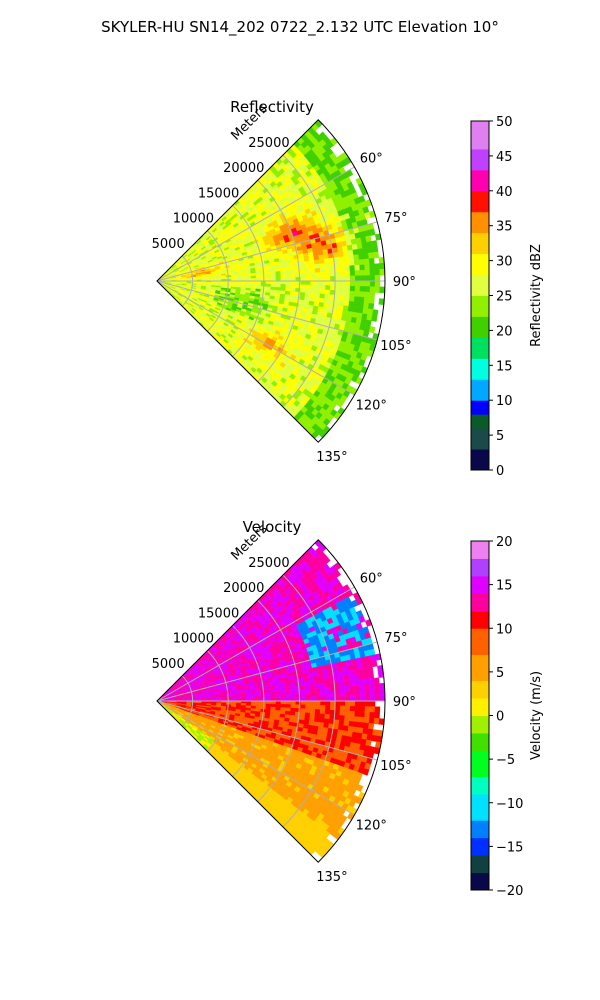 The image size is (600, 1000). I want to click on colorbar-tick-label: 40, so click(504, 192).